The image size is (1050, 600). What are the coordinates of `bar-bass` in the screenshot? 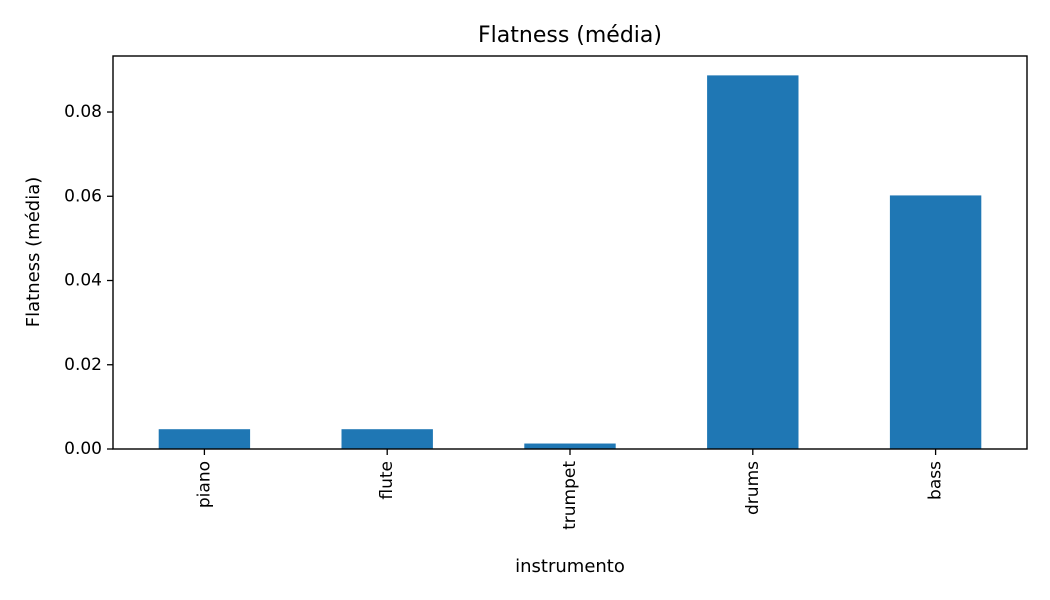 It's located at (935, 322).